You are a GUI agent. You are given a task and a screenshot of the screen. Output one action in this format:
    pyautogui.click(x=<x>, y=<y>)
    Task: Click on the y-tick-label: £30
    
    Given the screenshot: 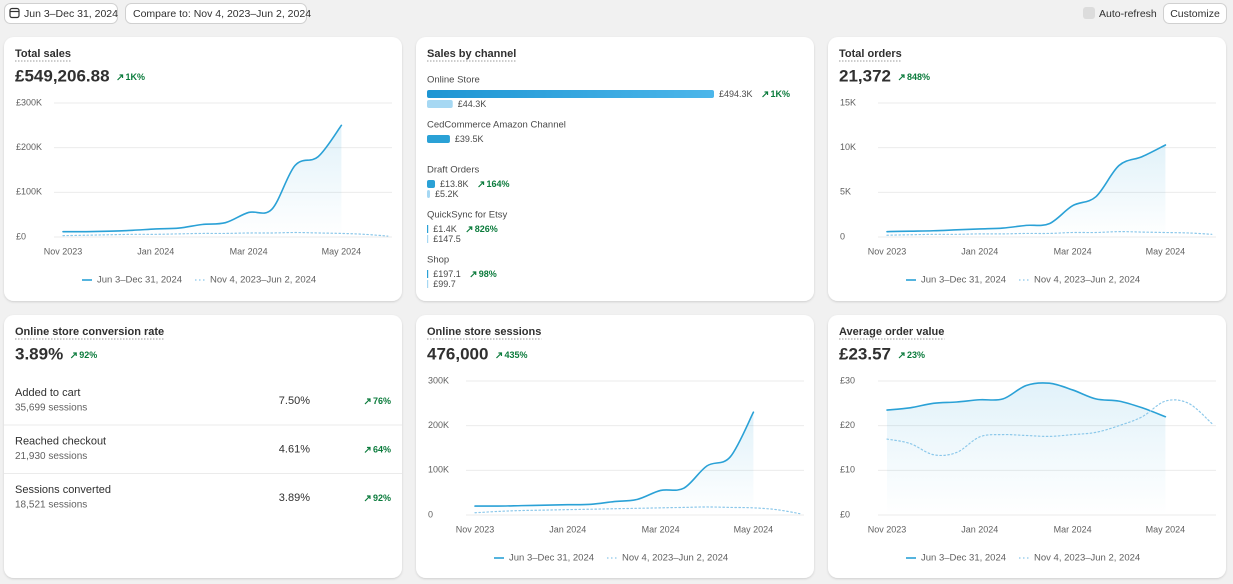 What is the action you would take?
    pyautogui.click(x=847, y=380)
    